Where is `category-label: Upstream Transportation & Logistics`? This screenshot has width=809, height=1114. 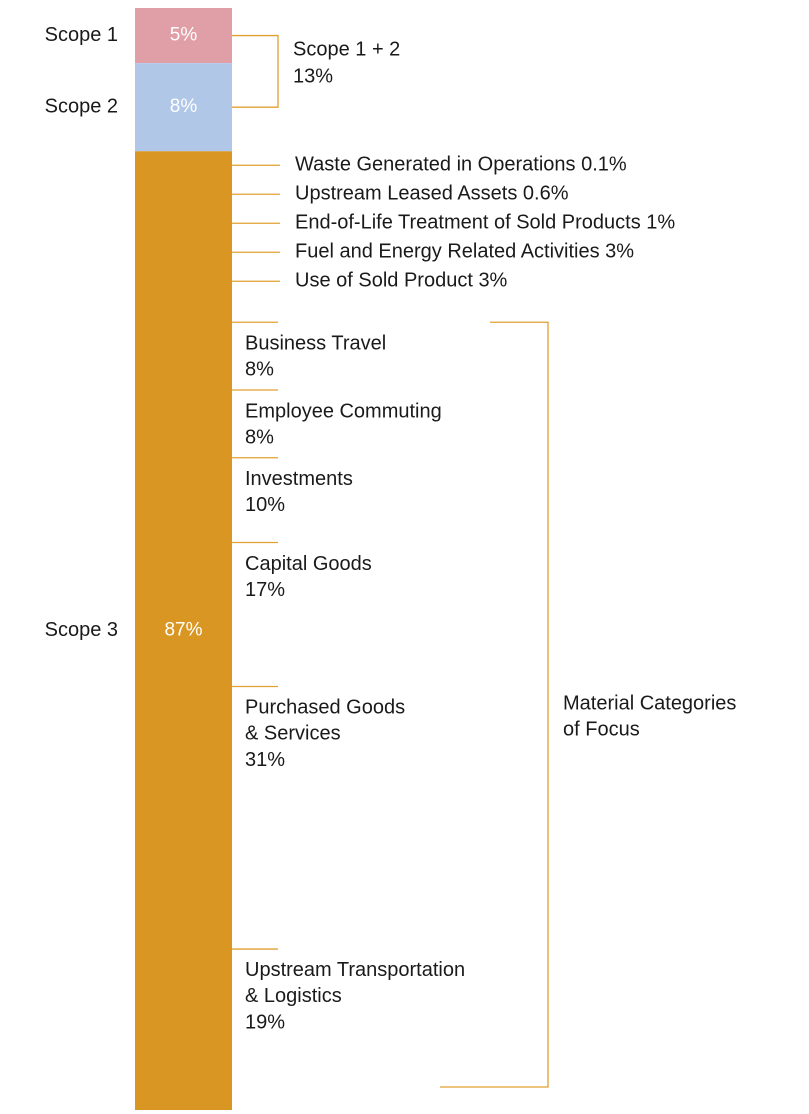 category-label: Upstream Transportation & Logistics is located at coordinates (355, 983).